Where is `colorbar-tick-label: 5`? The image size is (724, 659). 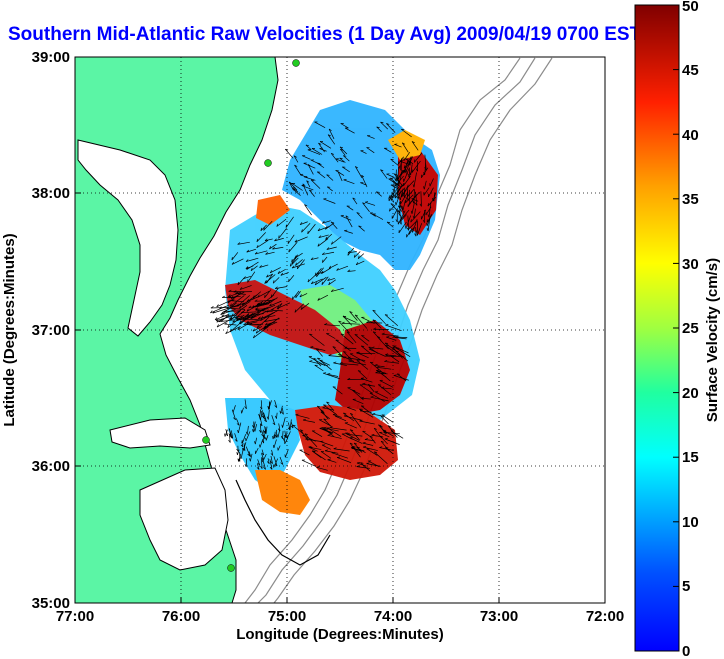 colorbar-tick-label: 5 is located at coordinates (686, 586).